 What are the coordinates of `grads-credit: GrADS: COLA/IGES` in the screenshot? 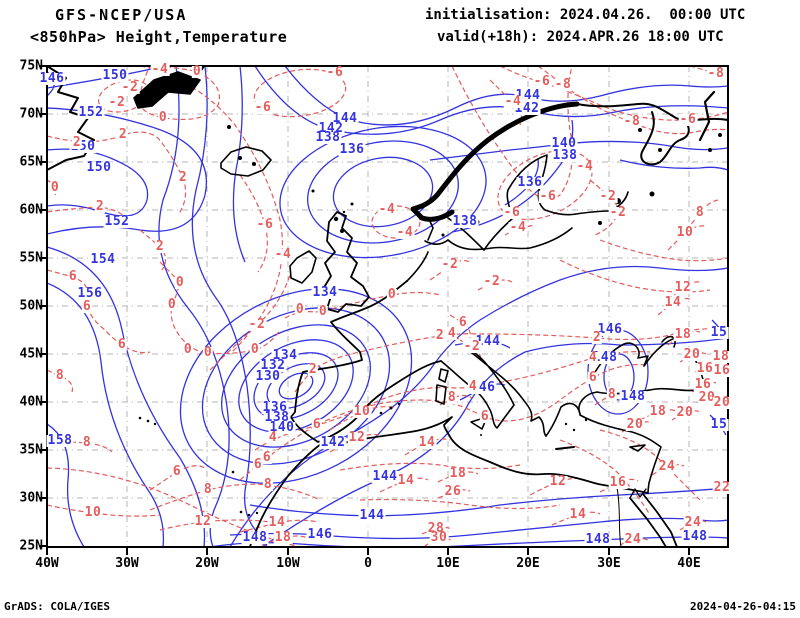 It's located at (57, 606).